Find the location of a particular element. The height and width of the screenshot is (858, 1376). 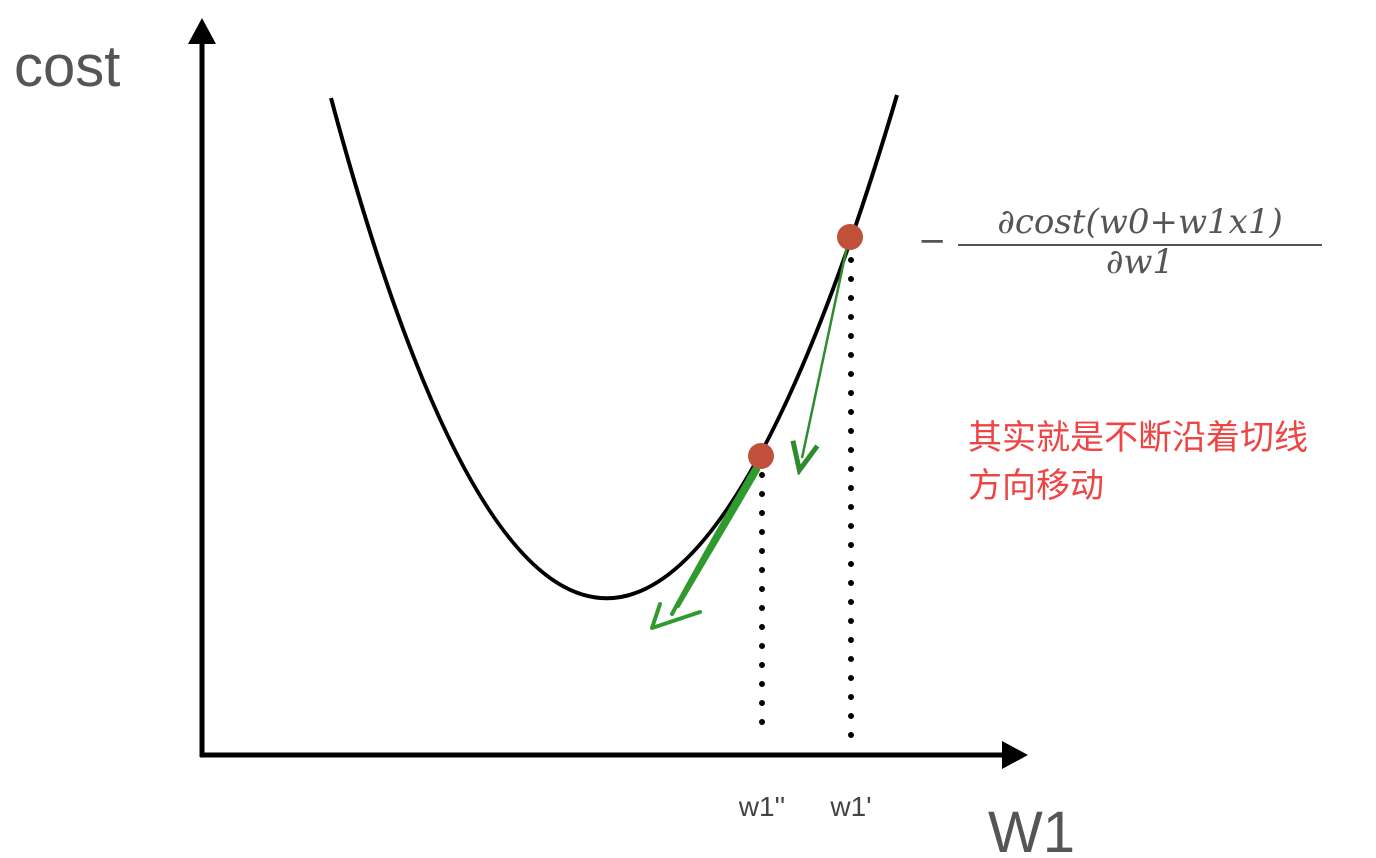

annotation-line-1: 其实就是不断沿着切线 is located at coordinates (1138, 438).